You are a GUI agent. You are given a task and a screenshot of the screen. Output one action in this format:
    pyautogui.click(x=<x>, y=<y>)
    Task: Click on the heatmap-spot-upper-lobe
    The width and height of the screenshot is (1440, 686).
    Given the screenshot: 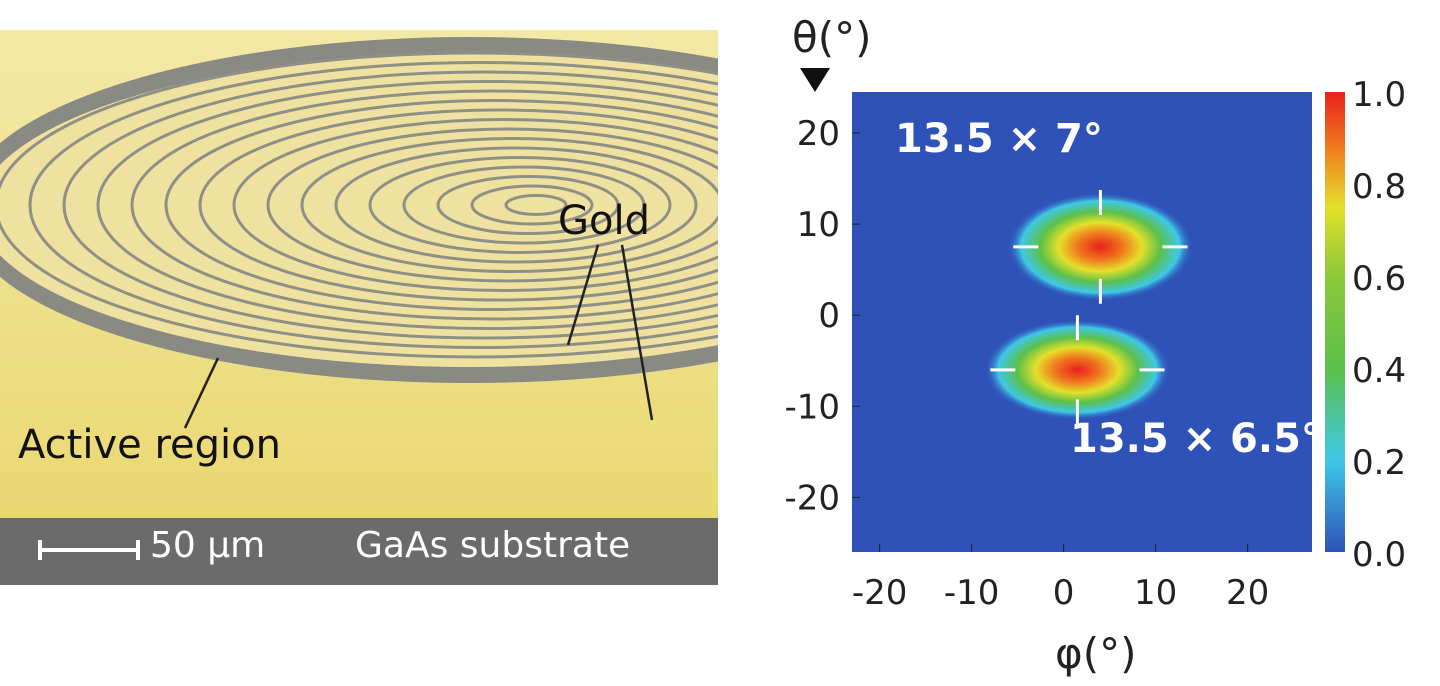 What is the action you would take?
    pyautogui.click(x=1100, y=247)
    